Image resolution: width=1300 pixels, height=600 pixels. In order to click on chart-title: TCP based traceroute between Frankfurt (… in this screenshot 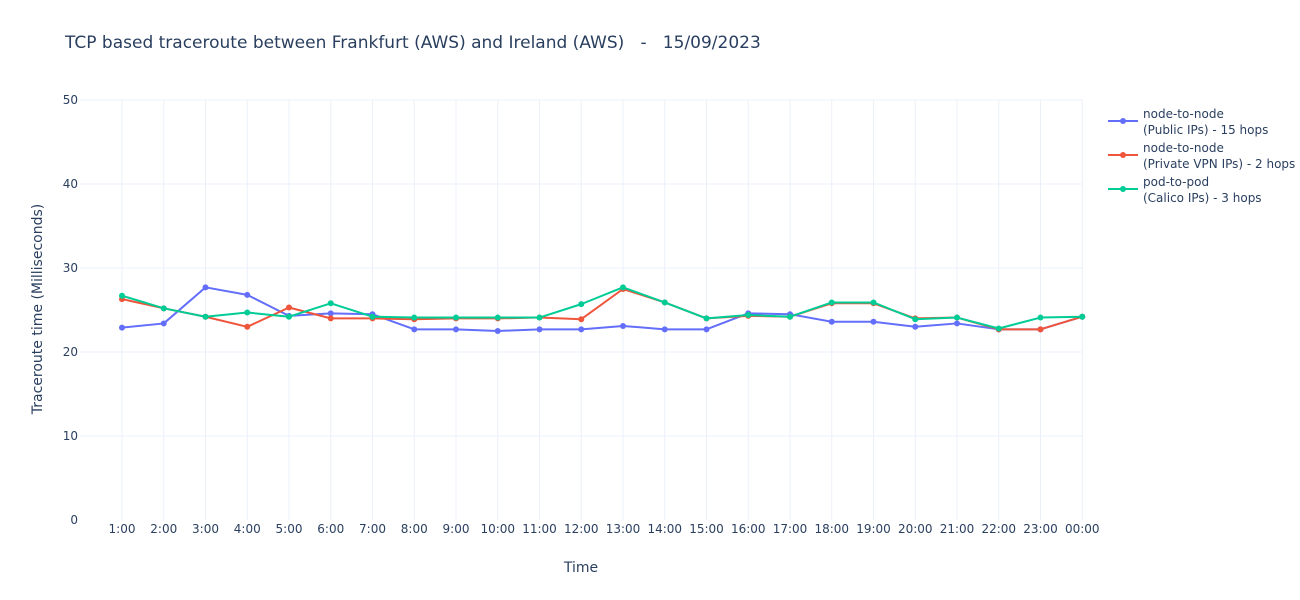, I will do `click(413, 43)`.